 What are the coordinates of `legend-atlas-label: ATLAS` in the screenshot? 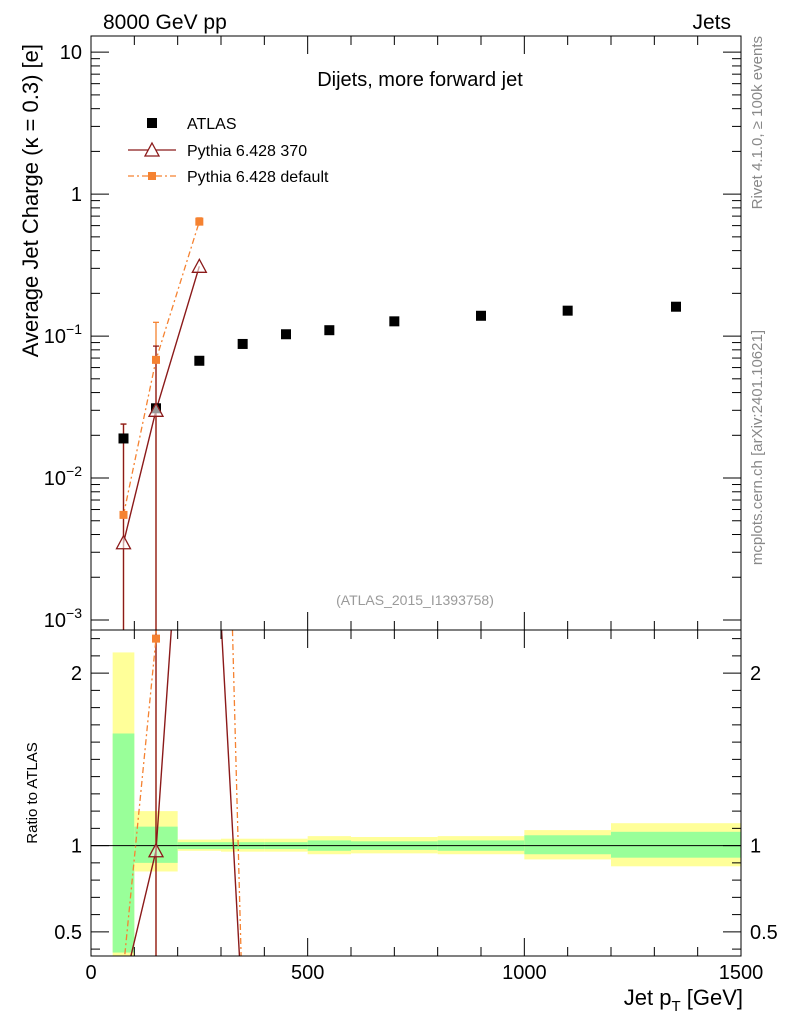 It's located at (212, 124).